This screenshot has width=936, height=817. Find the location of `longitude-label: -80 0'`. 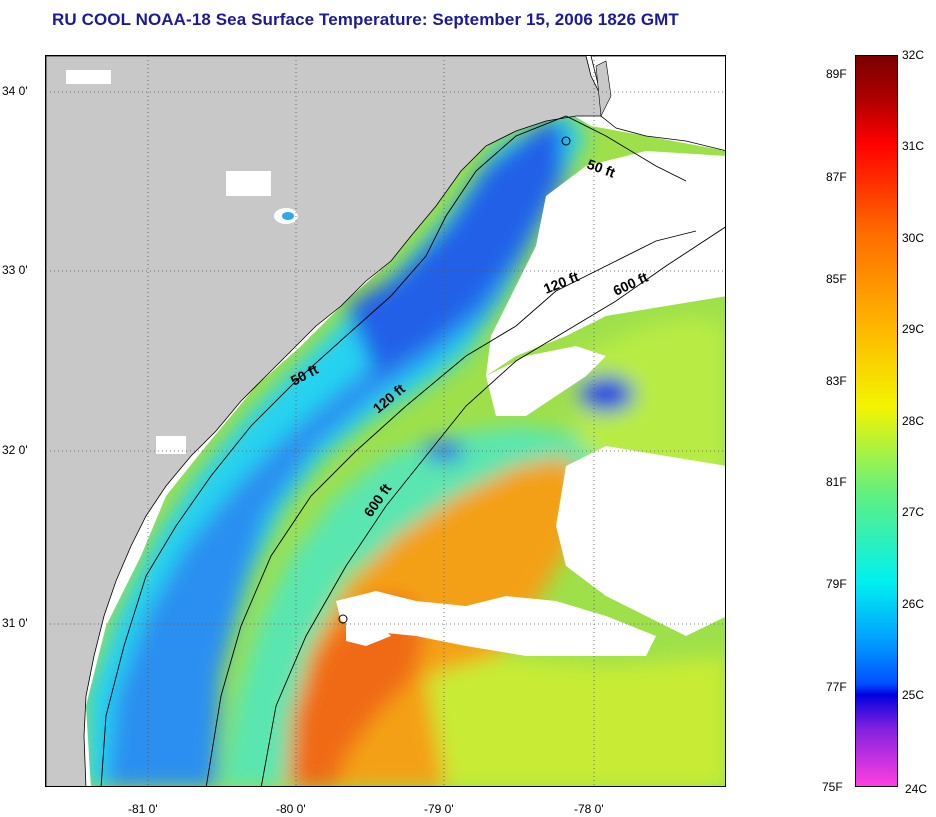

longitude-label: -80 0' is located at coordinates (291, 809).